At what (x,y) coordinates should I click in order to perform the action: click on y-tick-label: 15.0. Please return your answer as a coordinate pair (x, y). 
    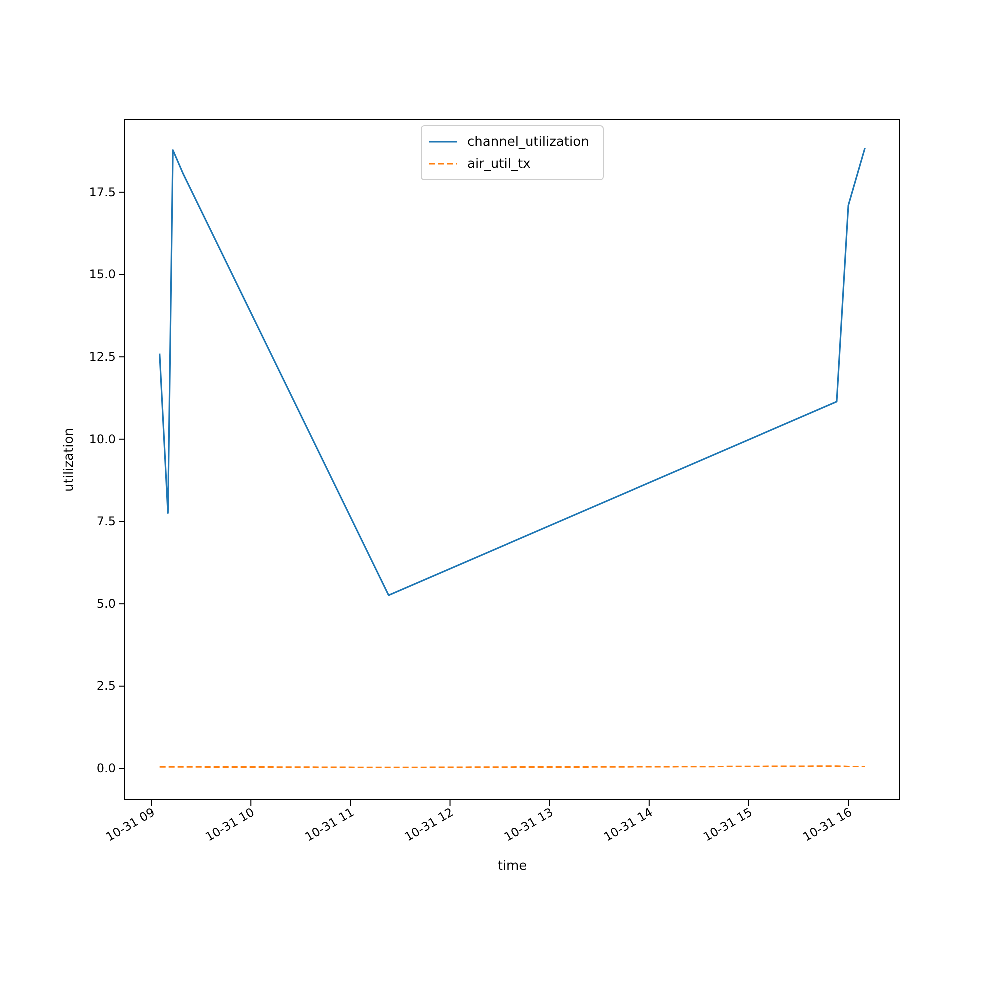
    Looking at the image, I should click on (102, 275).